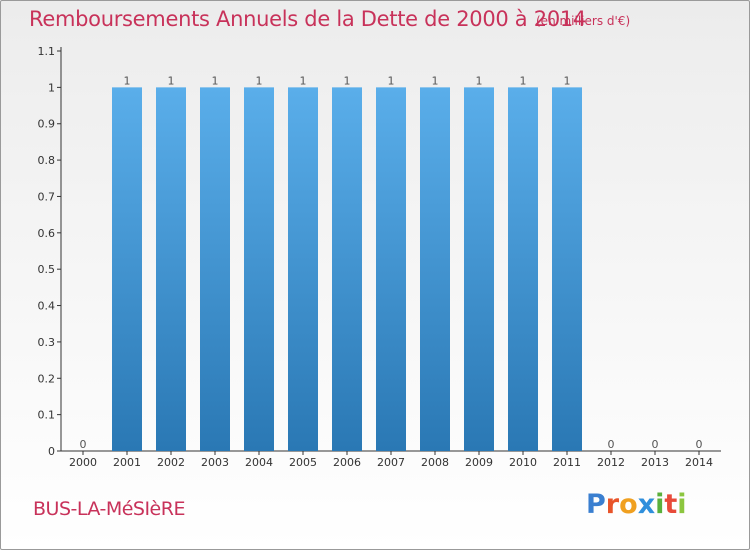 This screenshot has width=750, height=550. Describe the element at coordinates (671, 504) in the screenshot. I see `logo-letter: t` at that location.